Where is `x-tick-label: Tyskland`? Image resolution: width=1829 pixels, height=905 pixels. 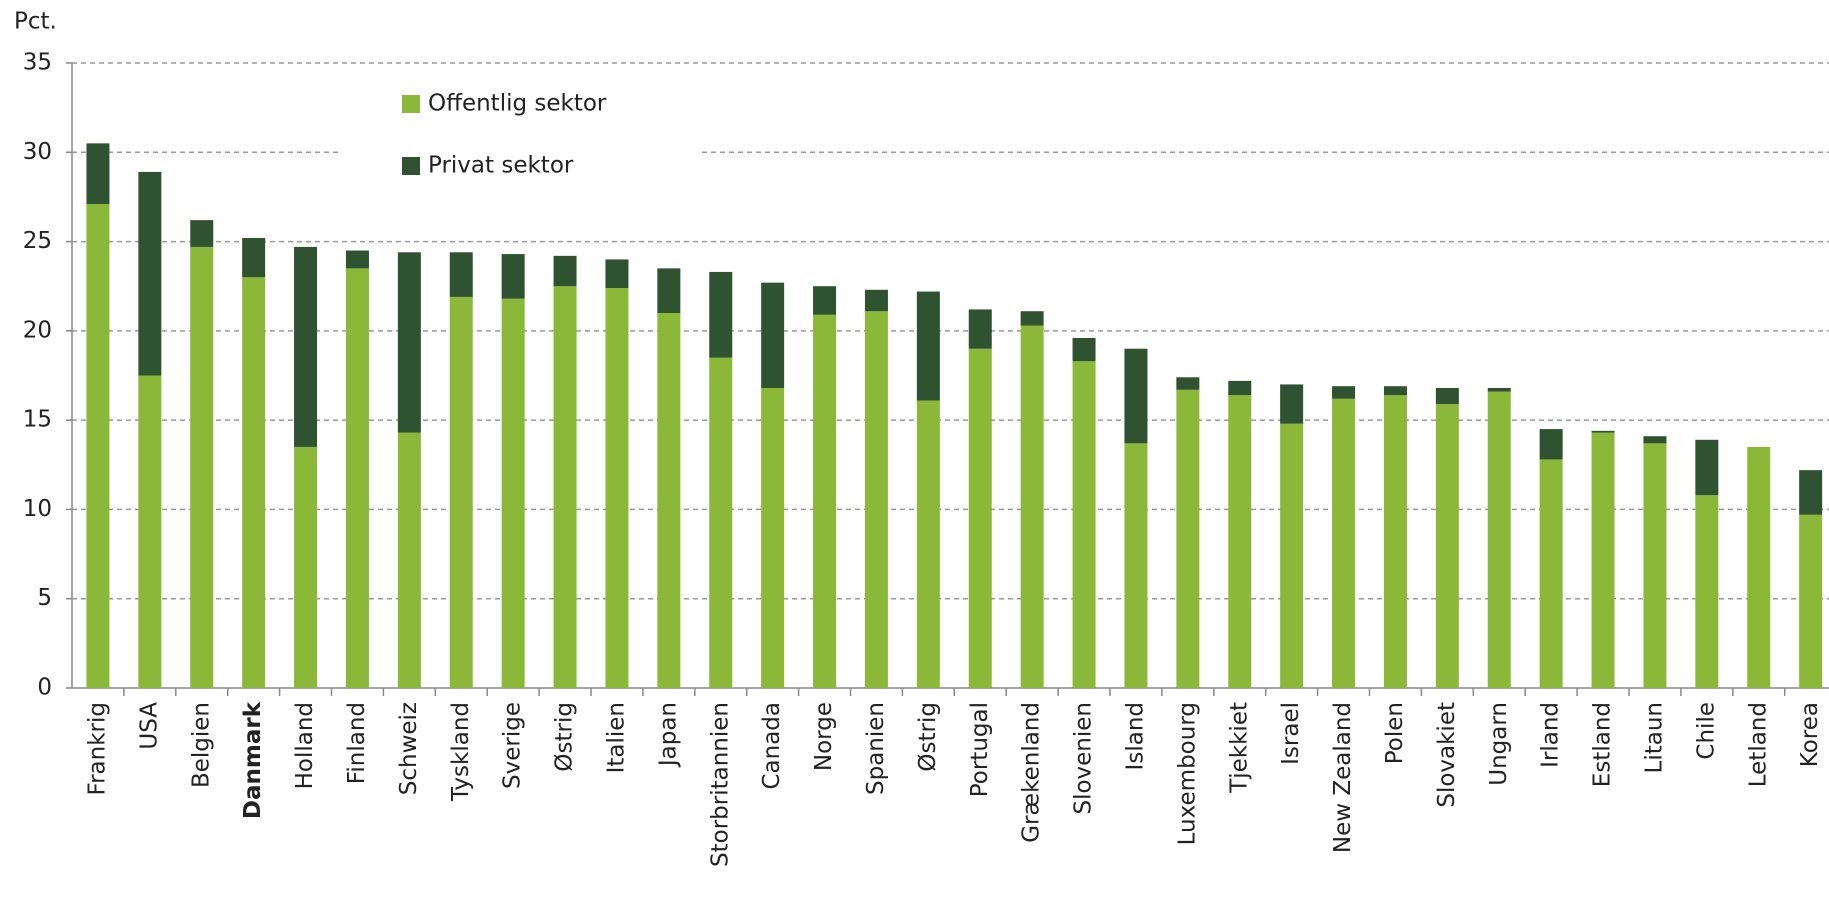 x-tick-label: Tyskland is located at coordinates (461, 752).